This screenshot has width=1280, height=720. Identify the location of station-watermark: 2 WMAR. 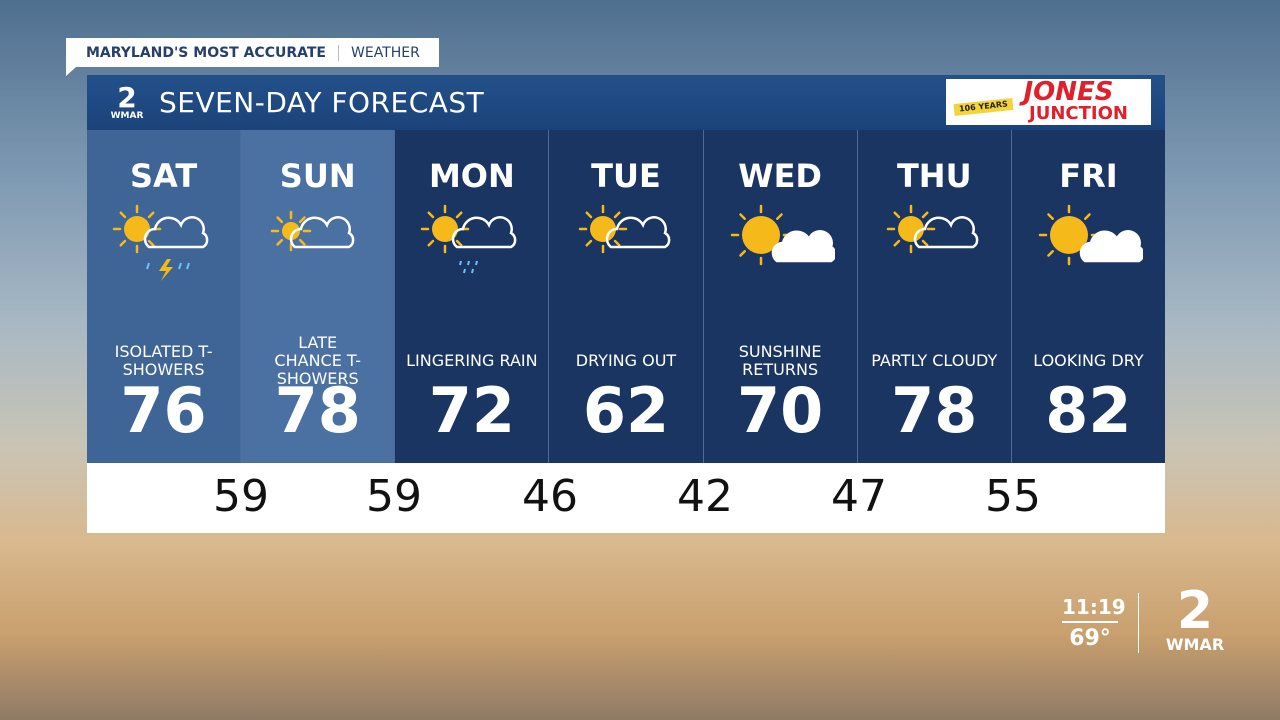
(1195, 619).